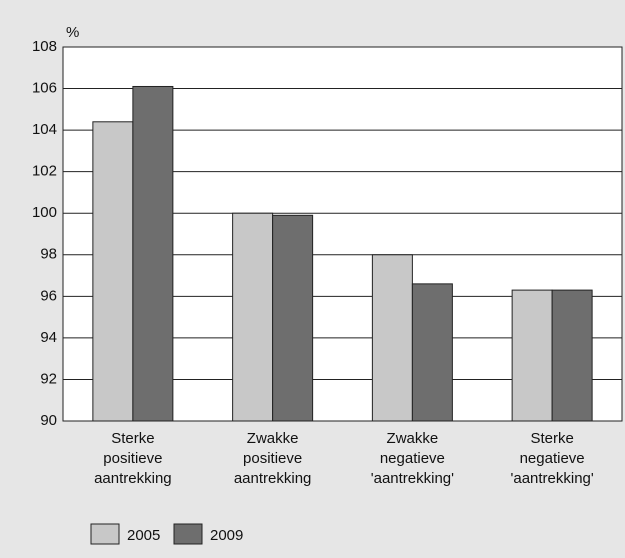 The width and height of the screenshot is (625, 558). I want to click on legend-label: 2009, so click(226, 535).